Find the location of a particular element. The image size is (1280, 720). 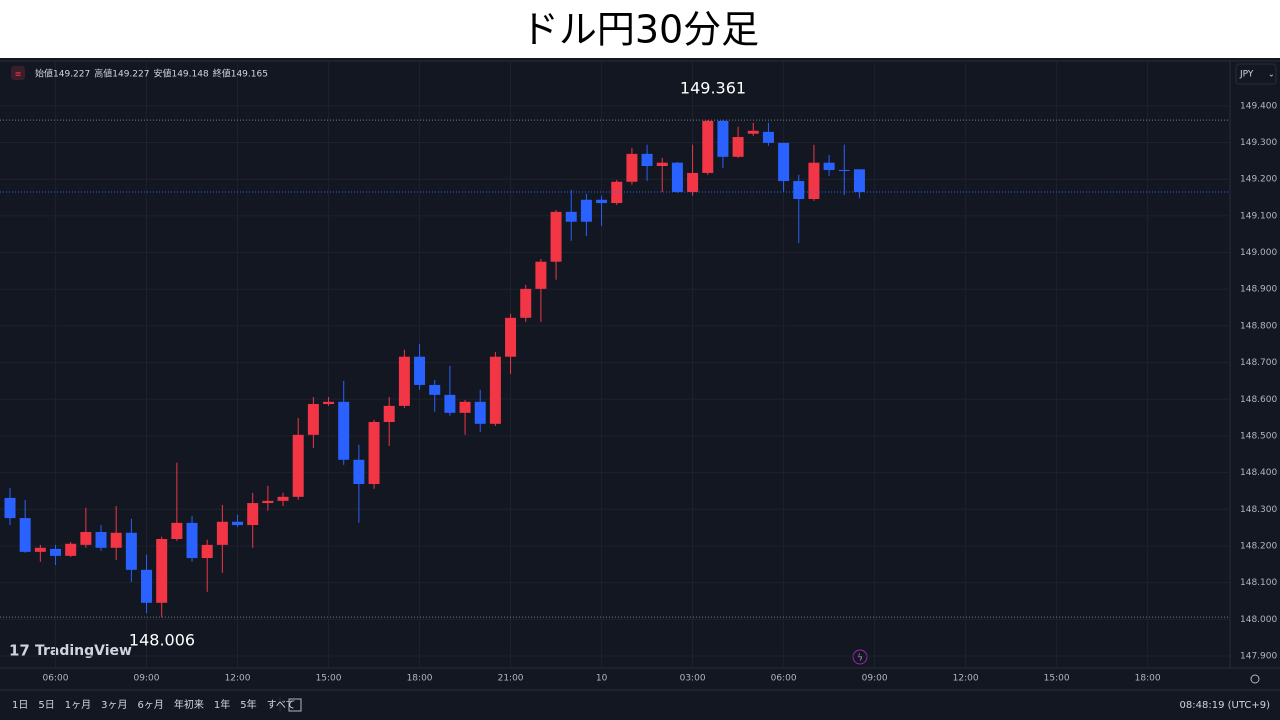

clock: 08:48:19 (UTC+9) is located at coordinates (1225, 705).